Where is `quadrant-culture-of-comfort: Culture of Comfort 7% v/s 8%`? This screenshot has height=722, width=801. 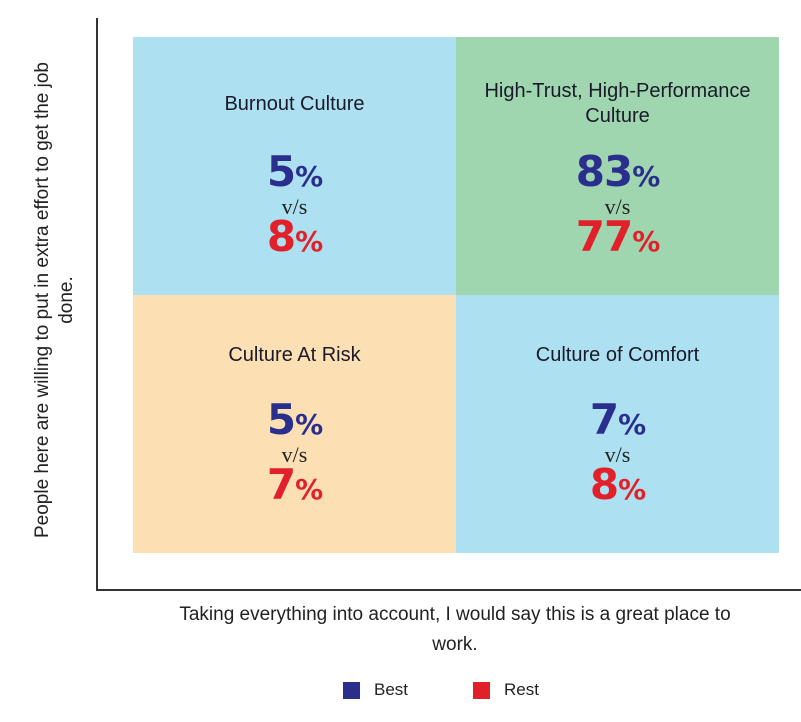
quadrant-culture-of-comfort: Culture of Comfort 7% v/s 8% is located at coordinates (617, 424).